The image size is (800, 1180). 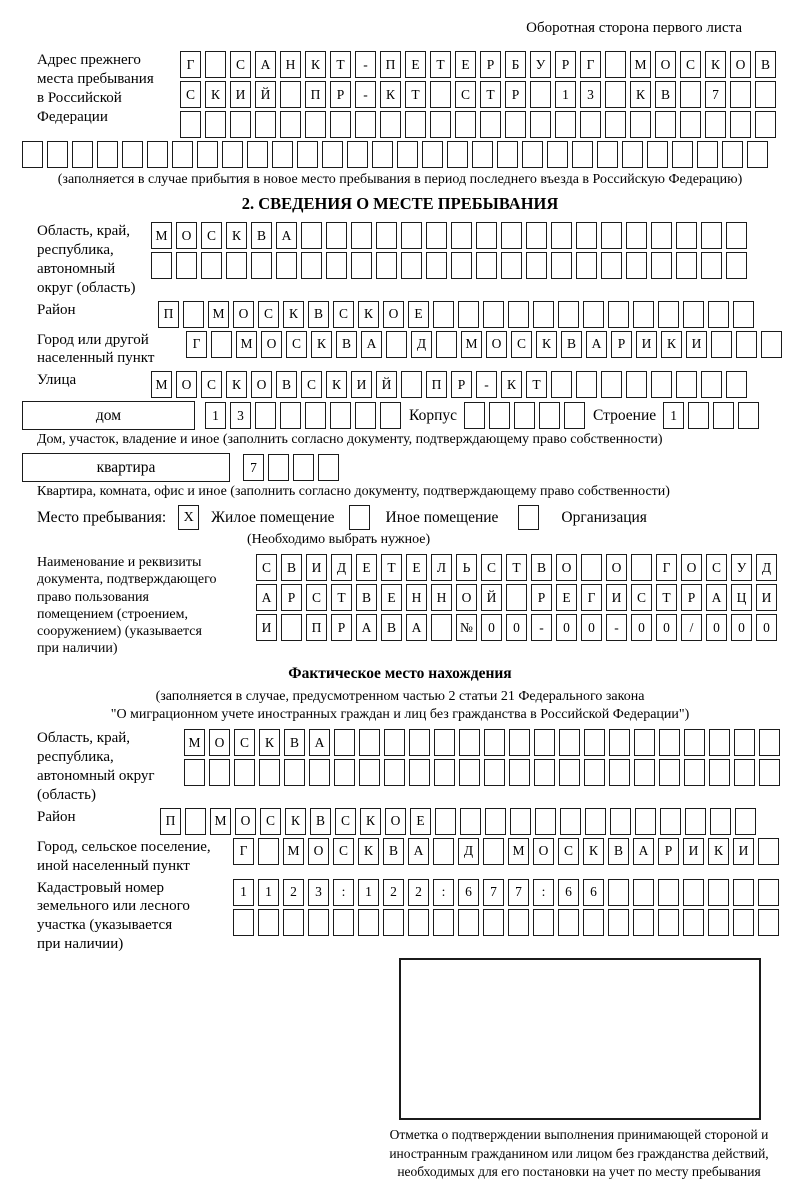 I want to click on char-box: №, so click(x=466, y=628).